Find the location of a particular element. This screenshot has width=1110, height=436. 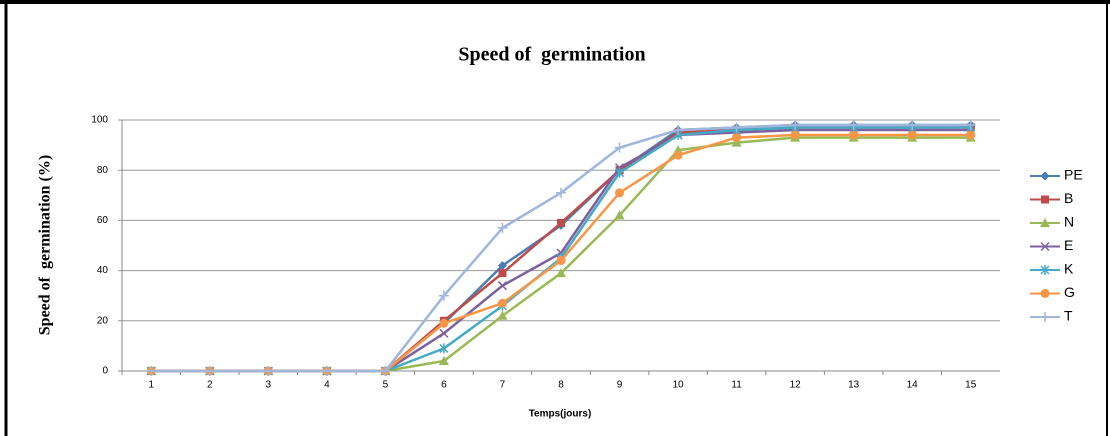

x-tick-label: 4 is located at coordinates (327, 385).